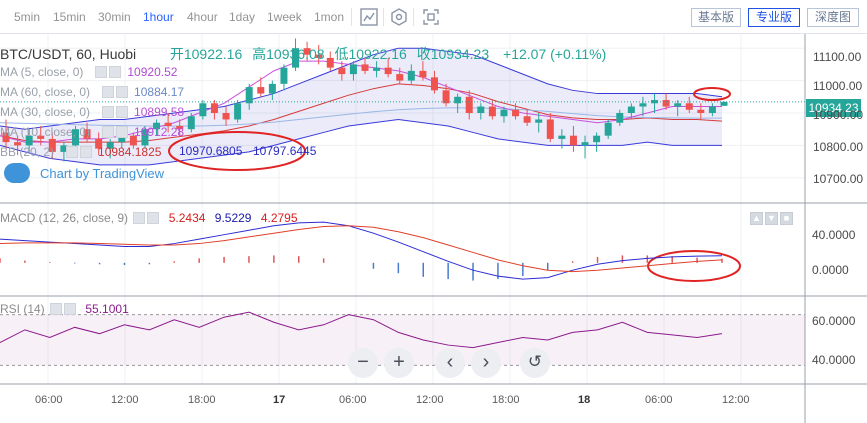 The image size is (867, 423). What do you see at coordinates (486, 363) in the screenshot?
I see `scroll-right-button: ›` at bounding box center [486, 363].